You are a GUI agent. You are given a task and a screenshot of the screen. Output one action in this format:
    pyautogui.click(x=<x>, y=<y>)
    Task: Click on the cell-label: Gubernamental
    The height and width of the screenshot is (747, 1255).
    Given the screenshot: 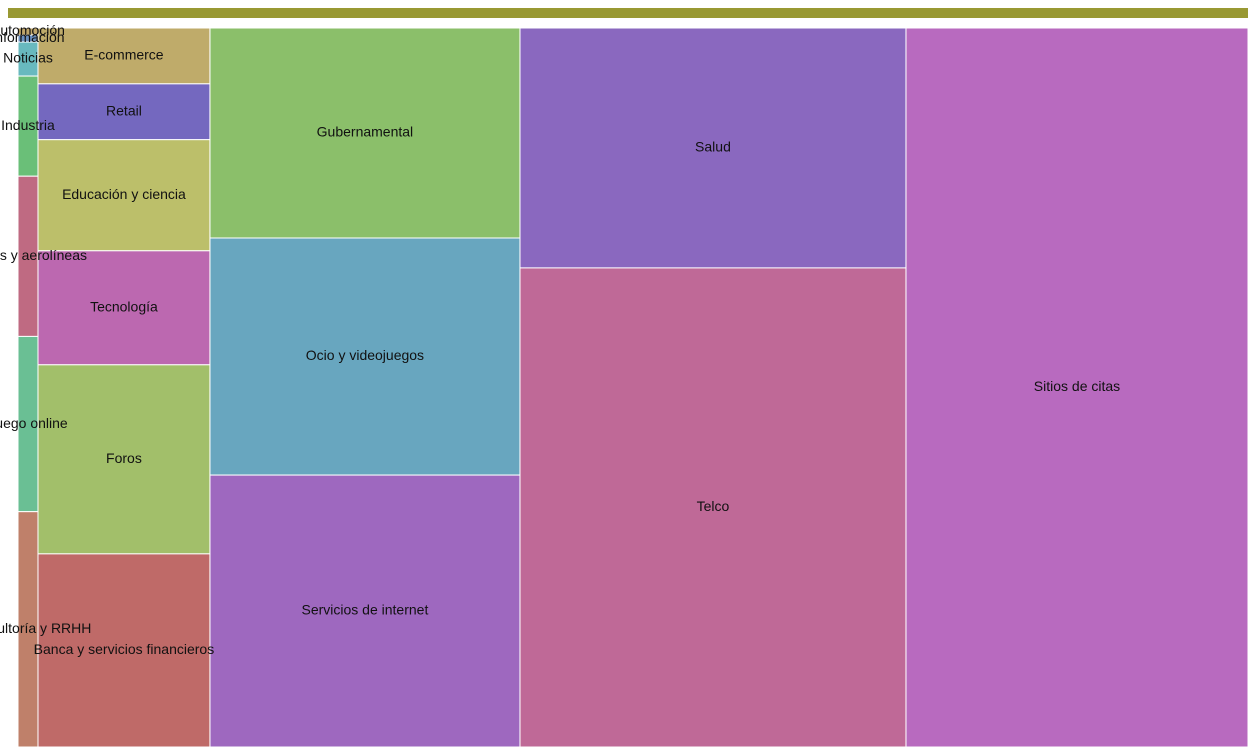 What is the action you would take?
    pyautogui.click(x=365, y=132)
    